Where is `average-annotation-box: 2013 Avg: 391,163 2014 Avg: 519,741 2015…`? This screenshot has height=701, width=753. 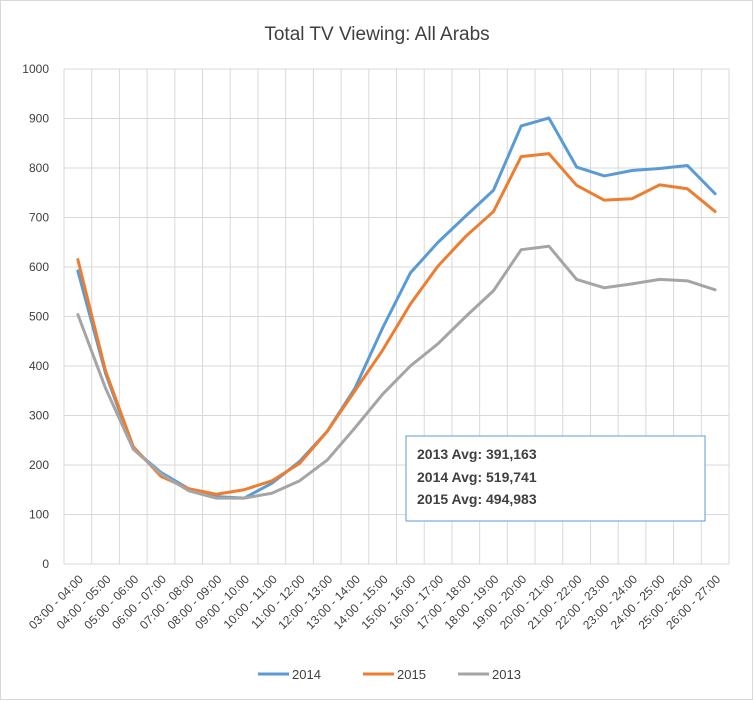
average-annotation-box: 2013 Avg: 391,163 2014 Avg: 519,741 2015… is located at coordinates (555, 478).